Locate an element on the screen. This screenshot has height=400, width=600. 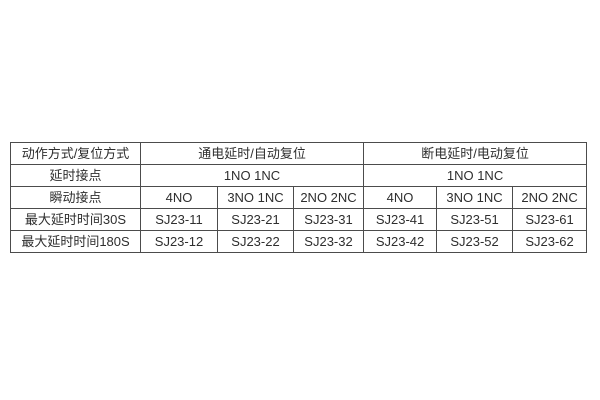
model-cell: SJ23-12 is located at coordinates (179, 241).